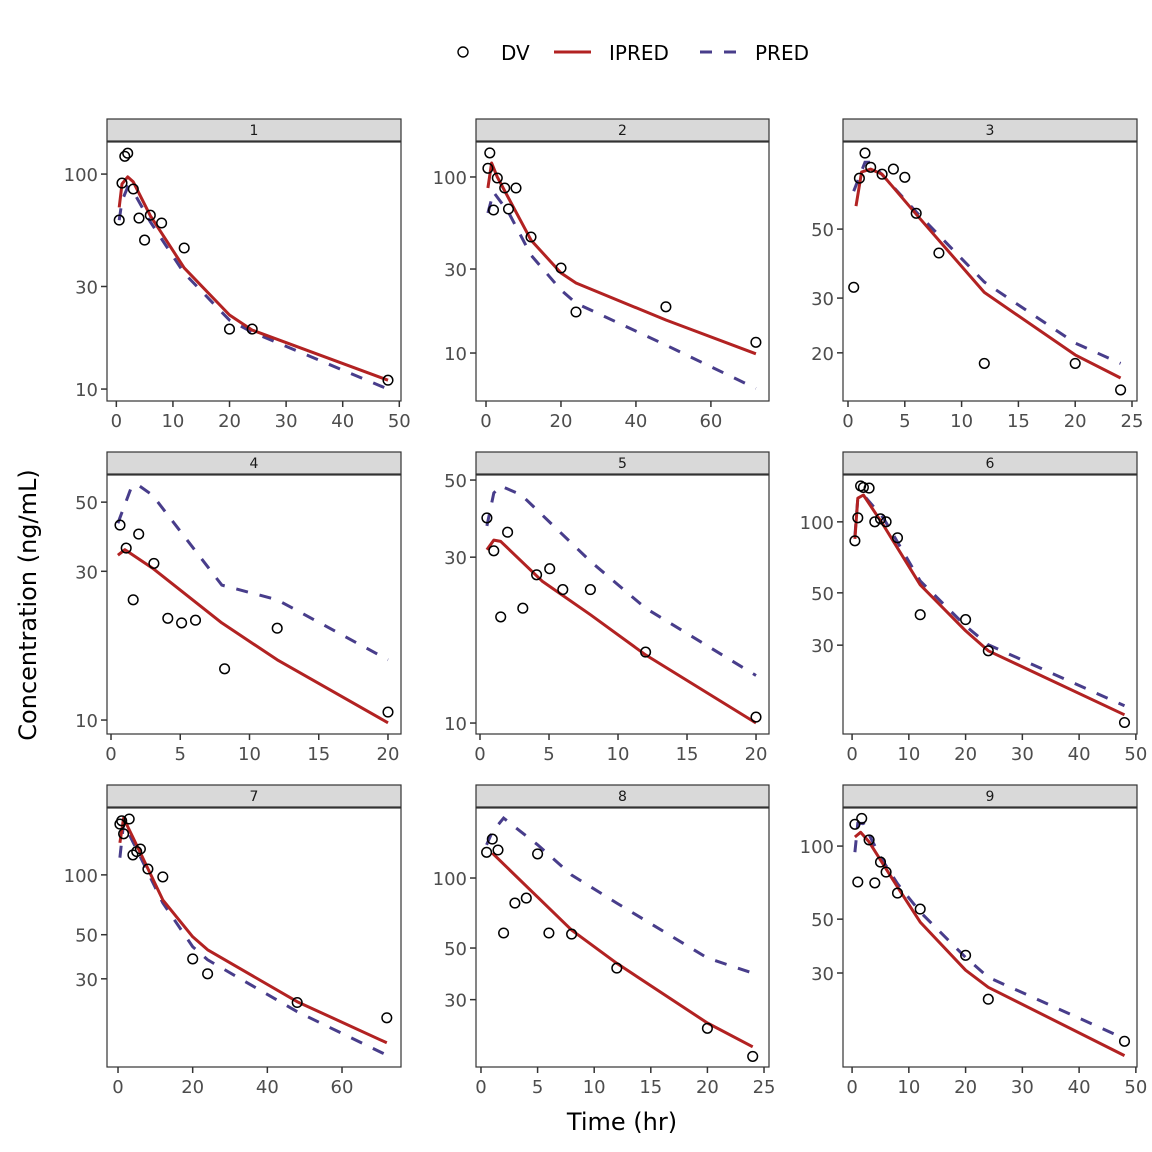 This screenshot has height=1152, width=1152. What do you see at coordinates (822, 354) in the screenshot?
I see `y-tick-label: 20` at bounding box center [822, 354].